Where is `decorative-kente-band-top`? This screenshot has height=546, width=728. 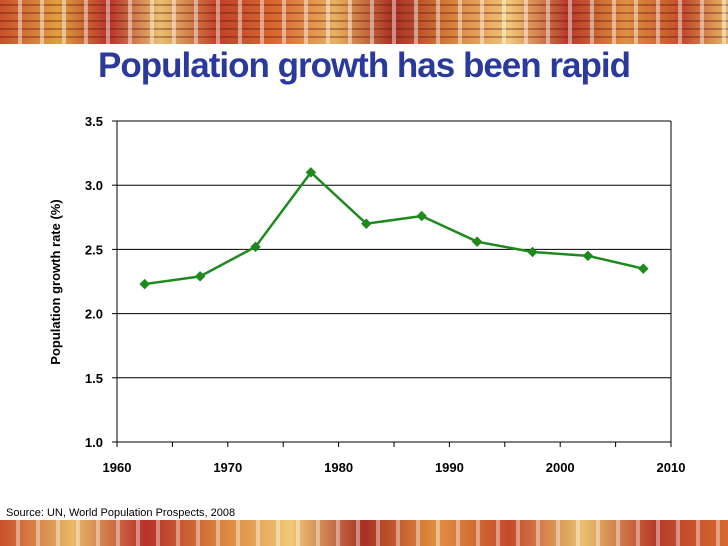
decorative-kente-band-top is located at coordinates (364, 22).